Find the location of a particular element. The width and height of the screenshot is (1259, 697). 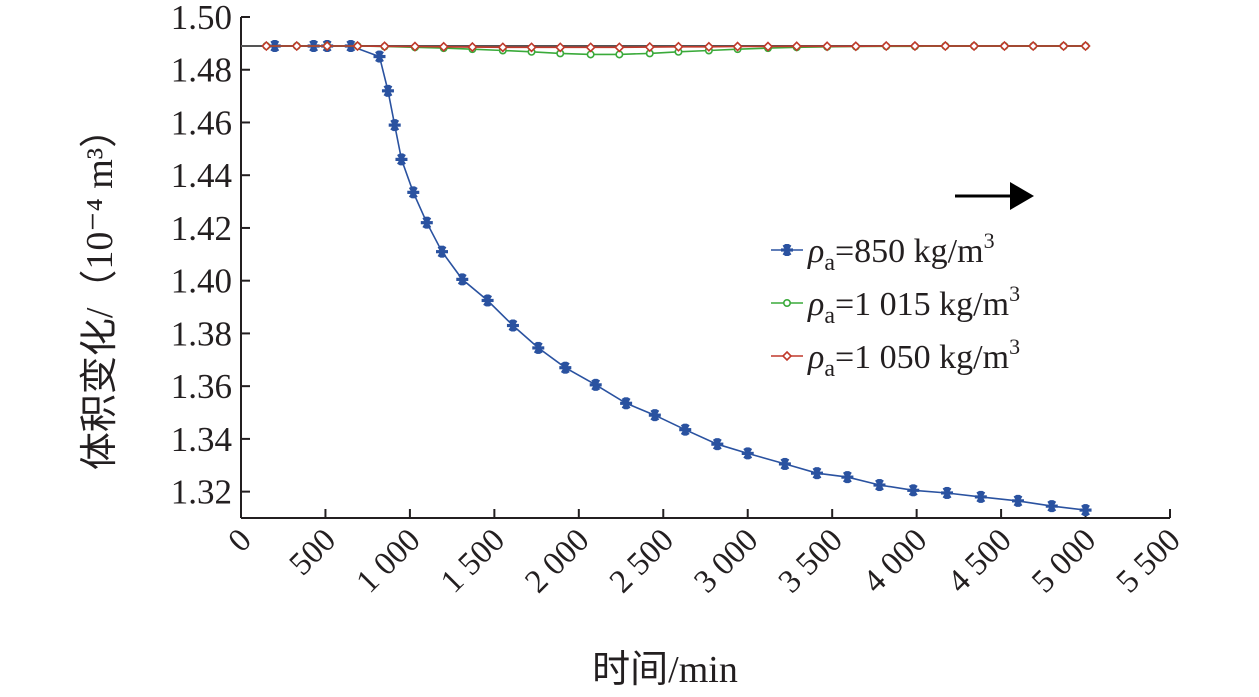

y-axis-title: 体积变化/（10⁻⁴ m³） is located at coordinates (100, 290).